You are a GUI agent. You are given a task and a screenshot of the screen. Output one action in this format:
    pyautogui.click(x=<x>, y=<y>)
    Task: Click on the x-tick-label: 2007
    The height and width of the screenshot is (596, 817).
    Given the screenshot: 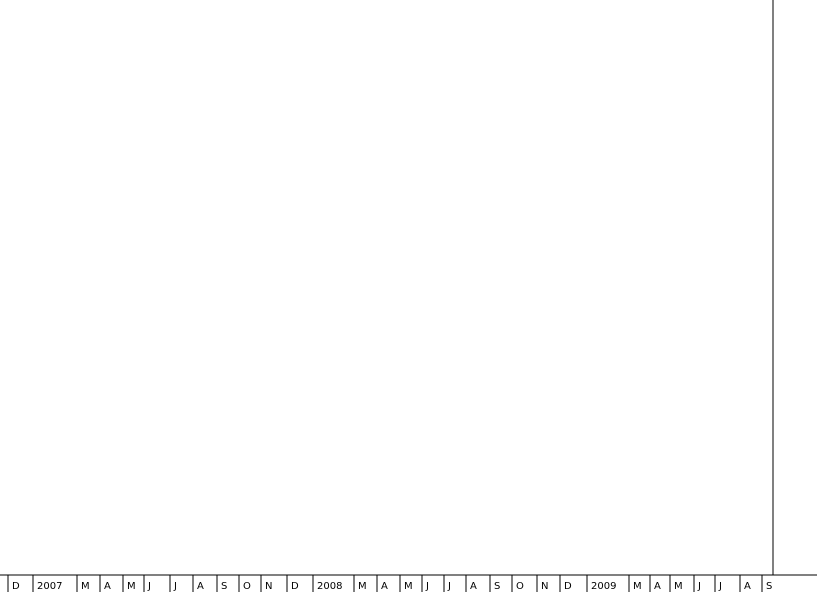 What is the action you would take?
    pyautogui.click(x=49, y=586)
    